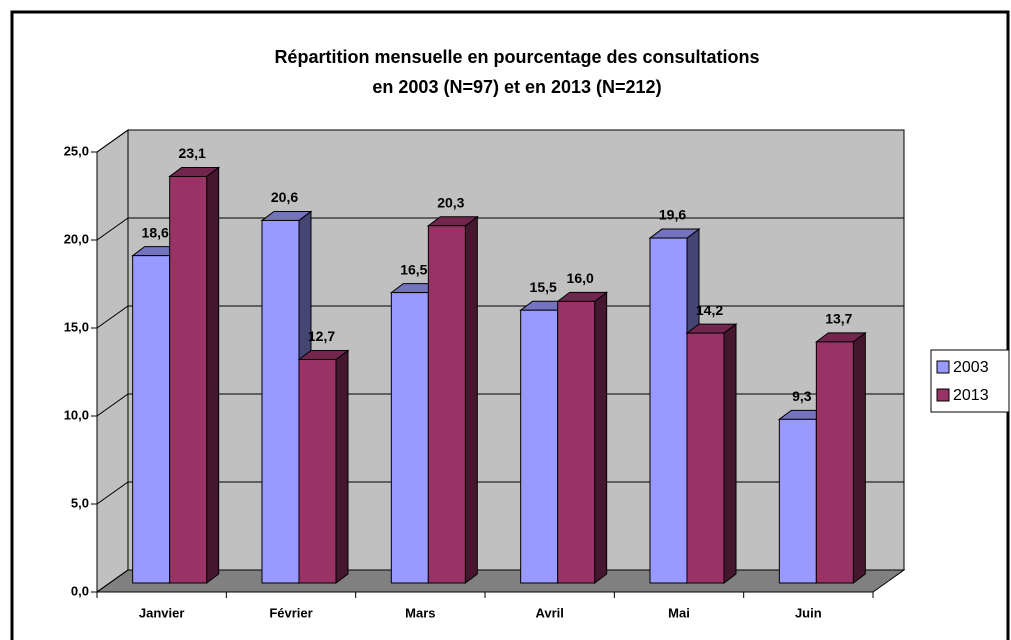  Describe the element at coordinates (838, 319) in the screenshot. I see `value-label: 13,7` at that location.